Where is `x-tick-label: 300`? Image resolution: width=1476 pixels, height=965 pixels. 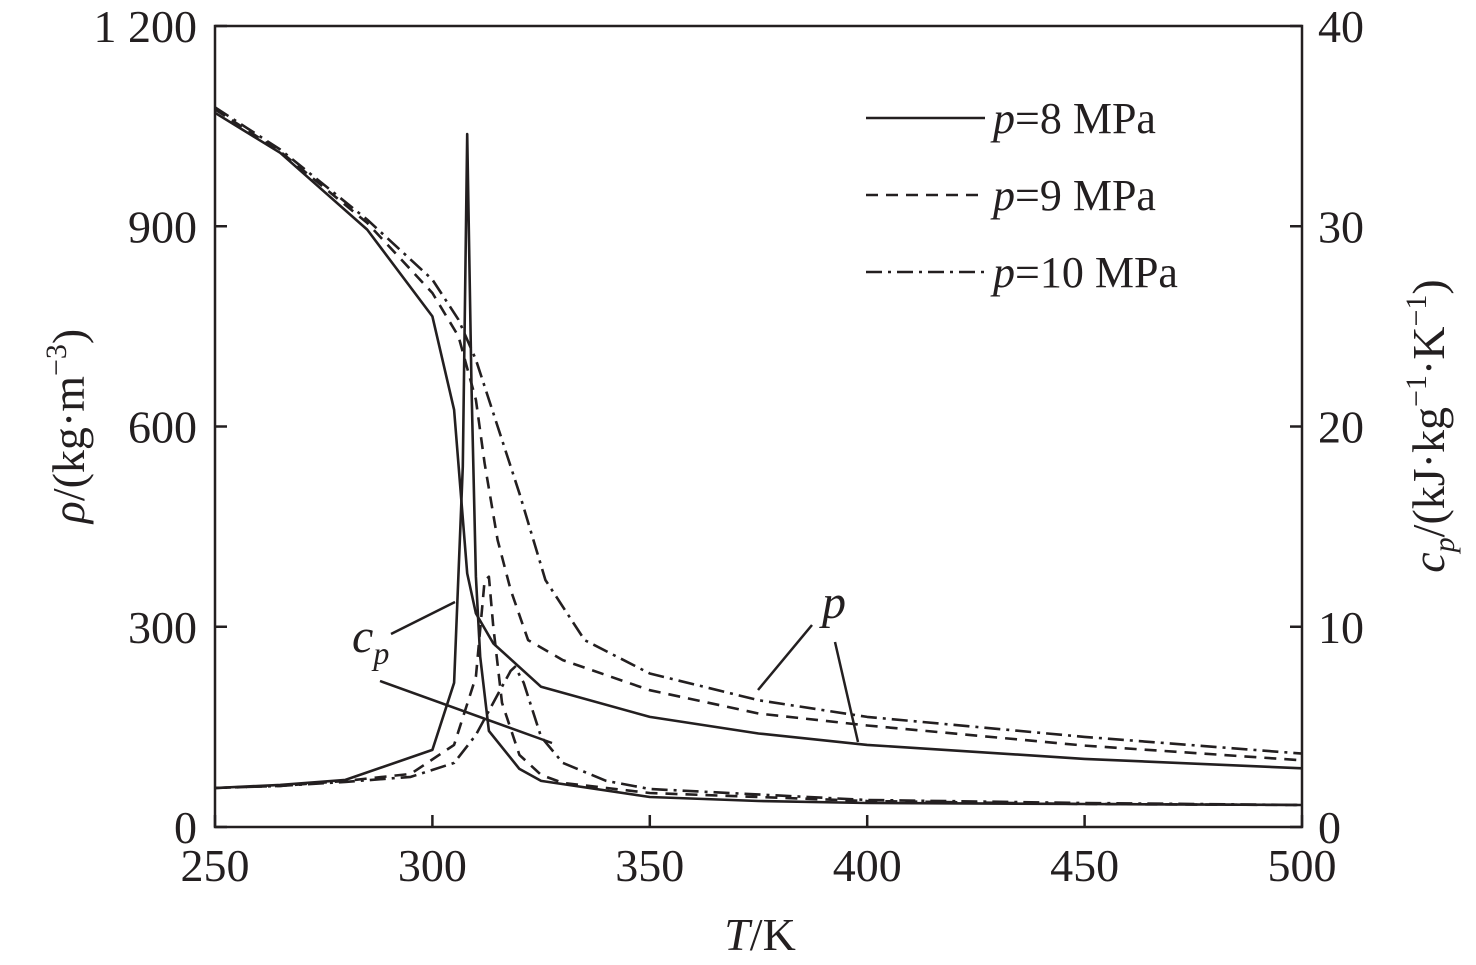
x-tick-label: 300 is located at coordinates (432, 865).